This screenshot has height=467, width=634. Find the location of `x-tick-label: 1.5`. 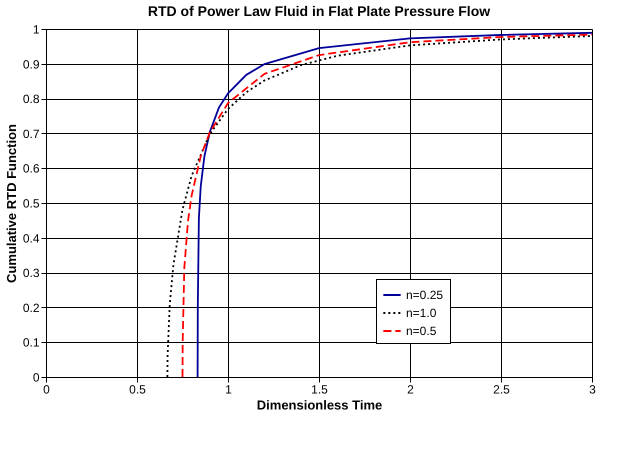

x-tick-label: 1.5 is located at coordinates (319, 389).